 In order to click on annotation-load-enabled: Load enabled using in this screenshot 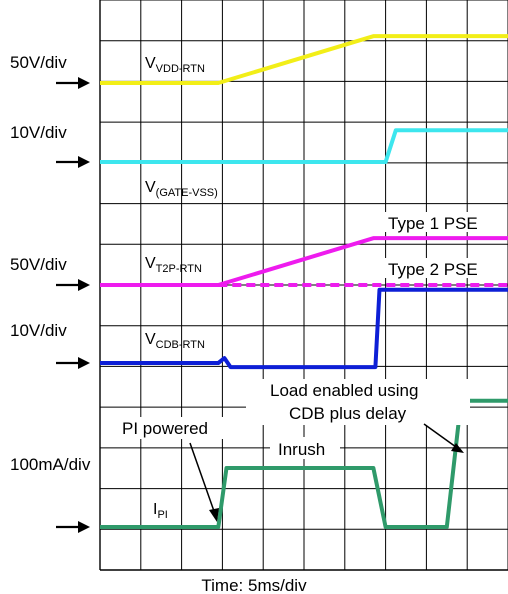, I will do `click(344, 390)`.